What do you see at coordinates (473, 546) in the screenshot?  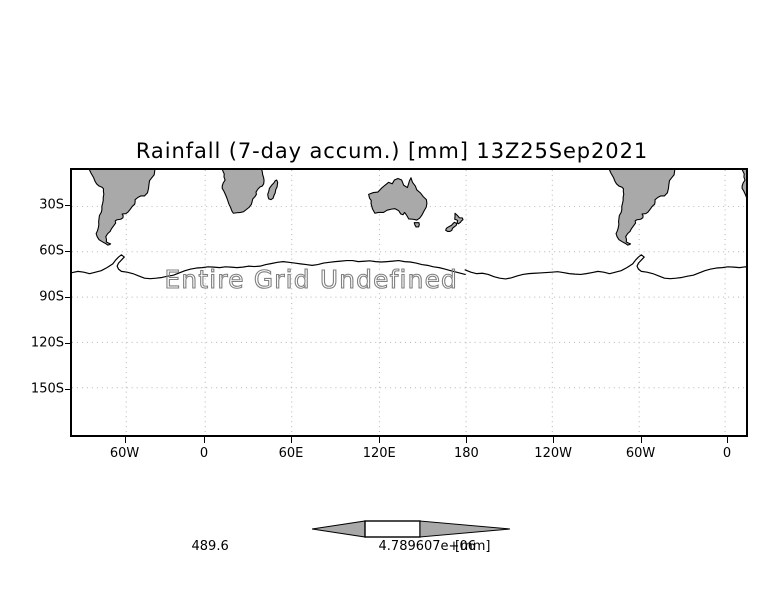 I see `colorbar-unit-label: [mm]` at bounding box center [473, 546].